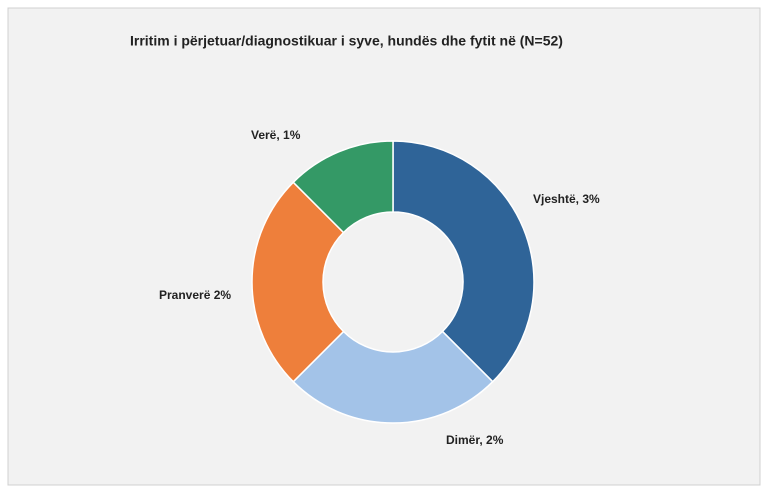  Describe the element at coordinates (475, 440) in the screenshot. I see `data-label: Dimër, 2%` at that location.